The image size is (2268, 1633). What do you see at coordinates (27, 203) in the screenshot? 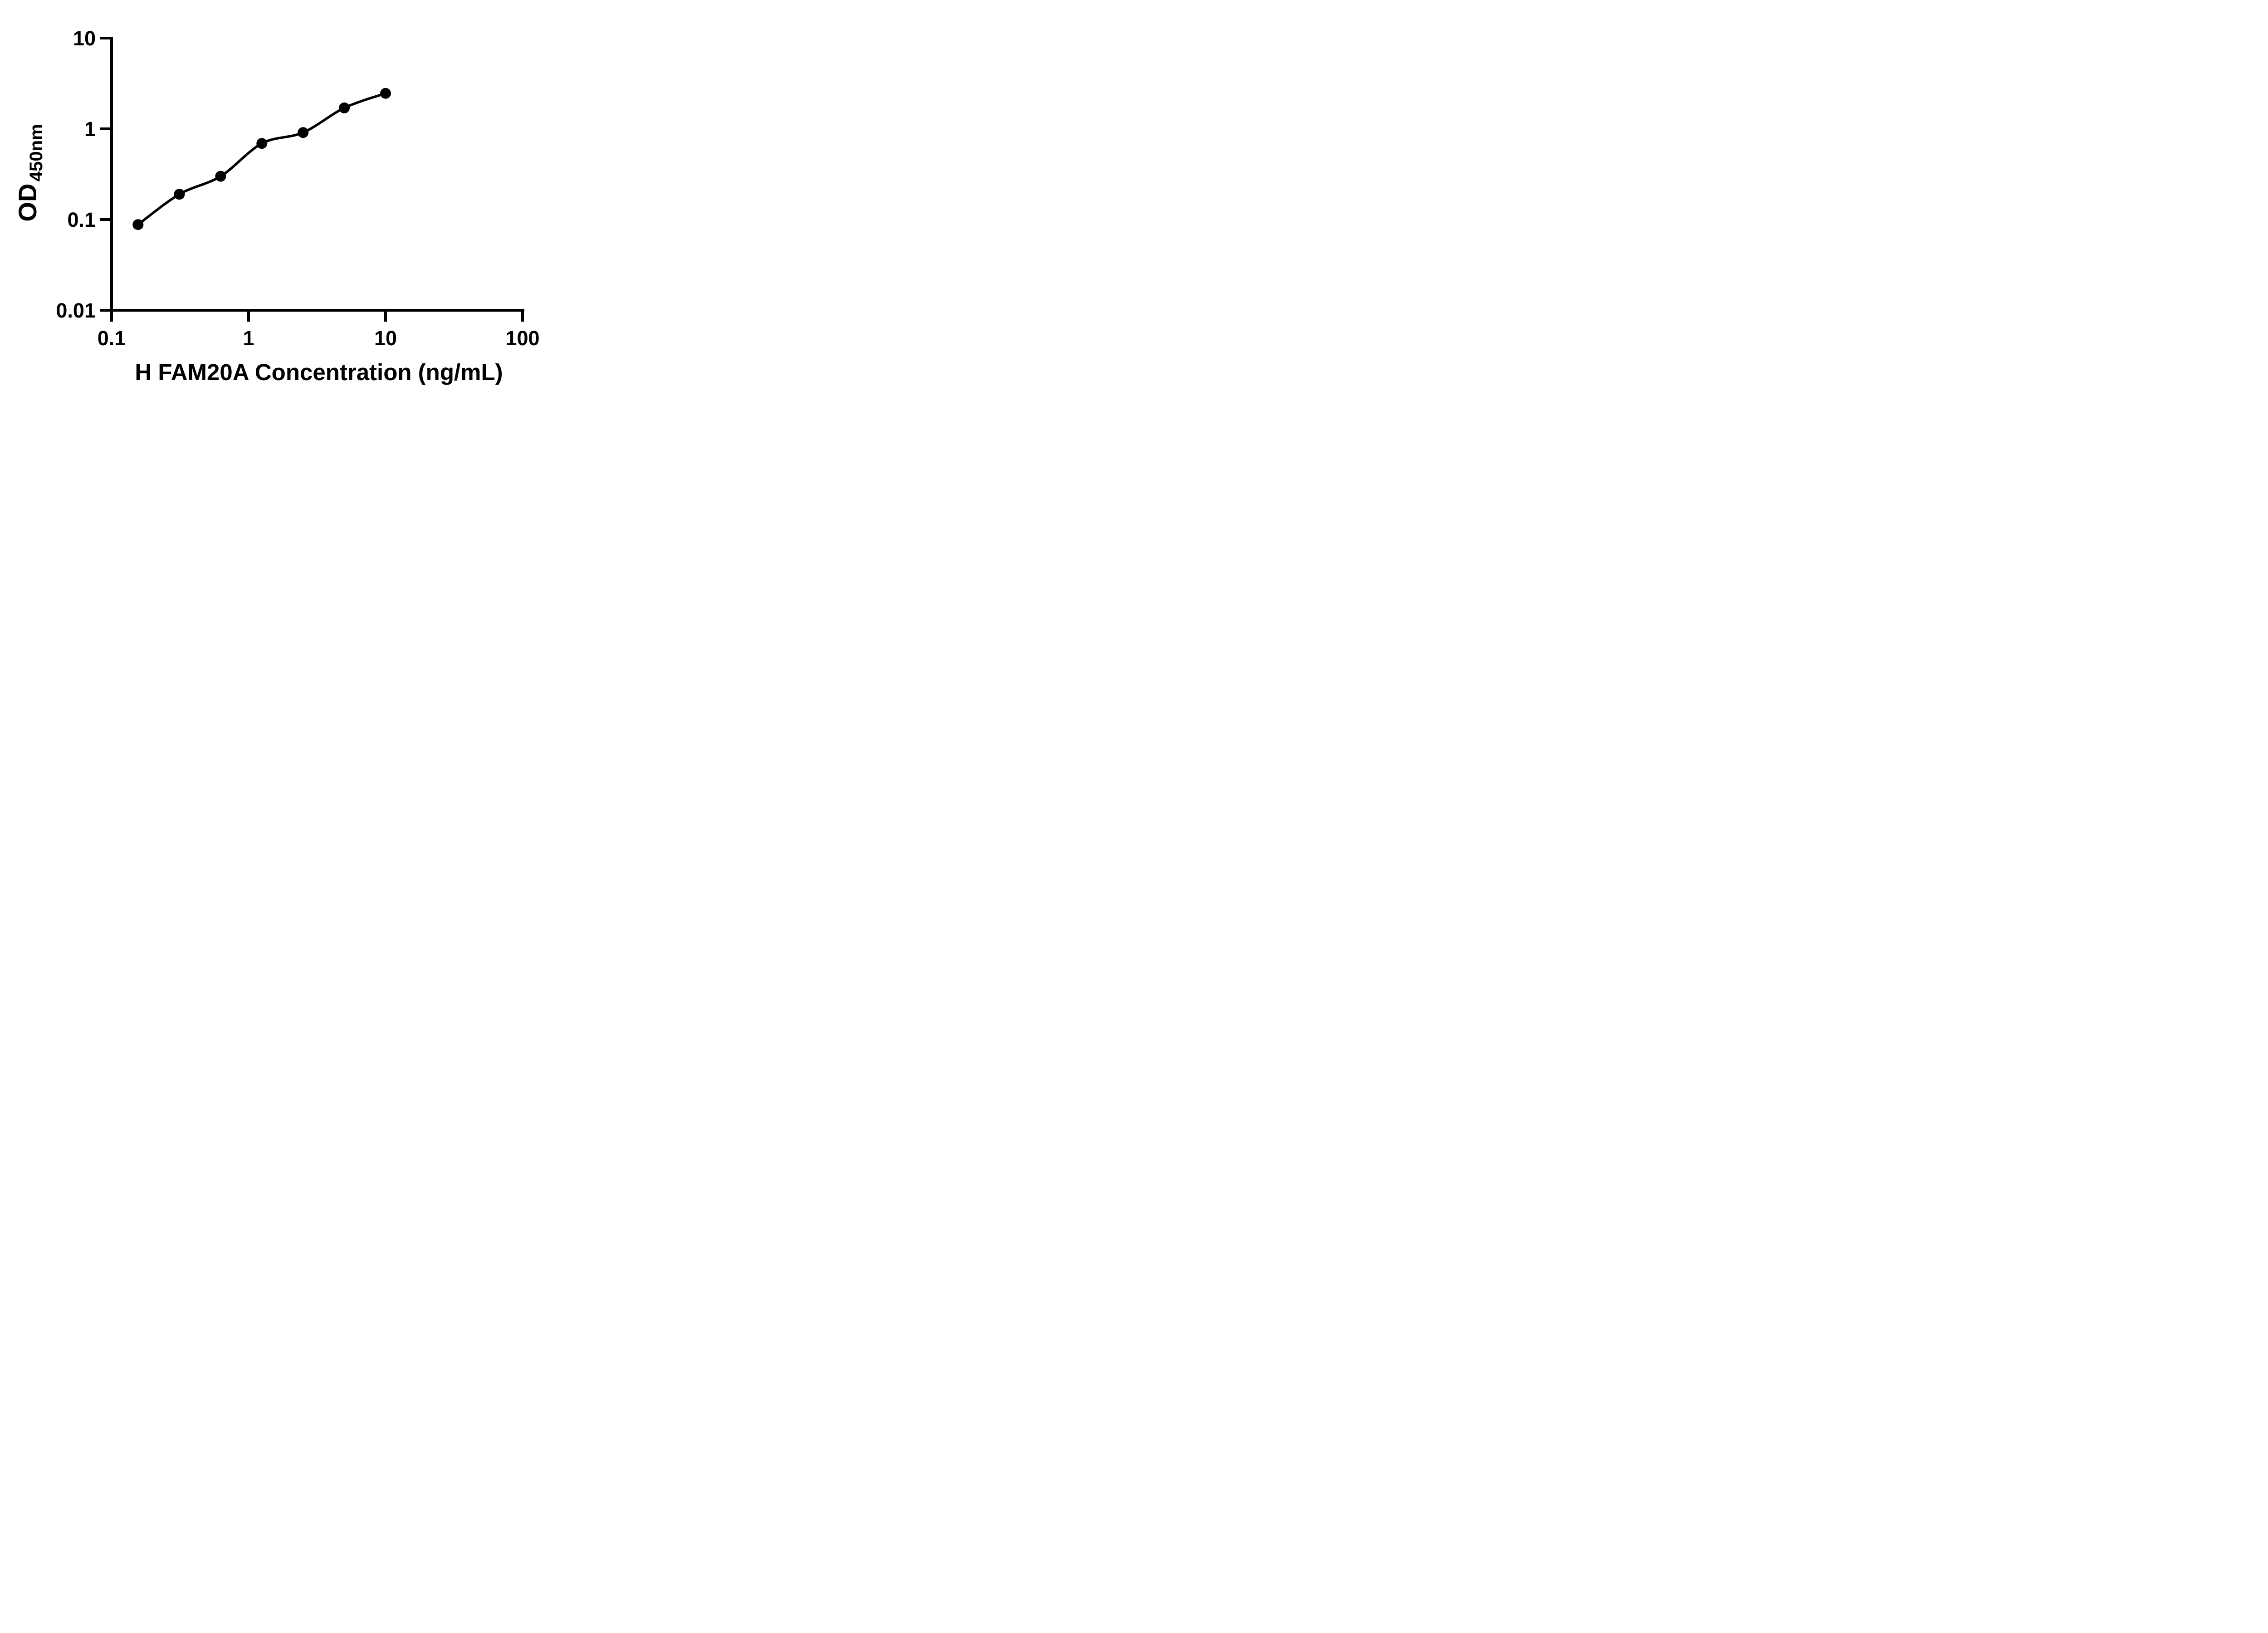
I see `y-axis-title-main: OD` at bounding box center [27, 203].